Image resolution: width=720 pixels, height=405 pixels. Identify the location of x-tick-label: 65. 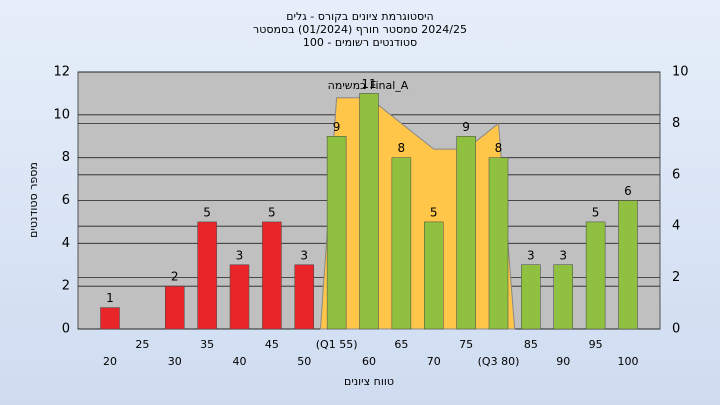
(401, 344).